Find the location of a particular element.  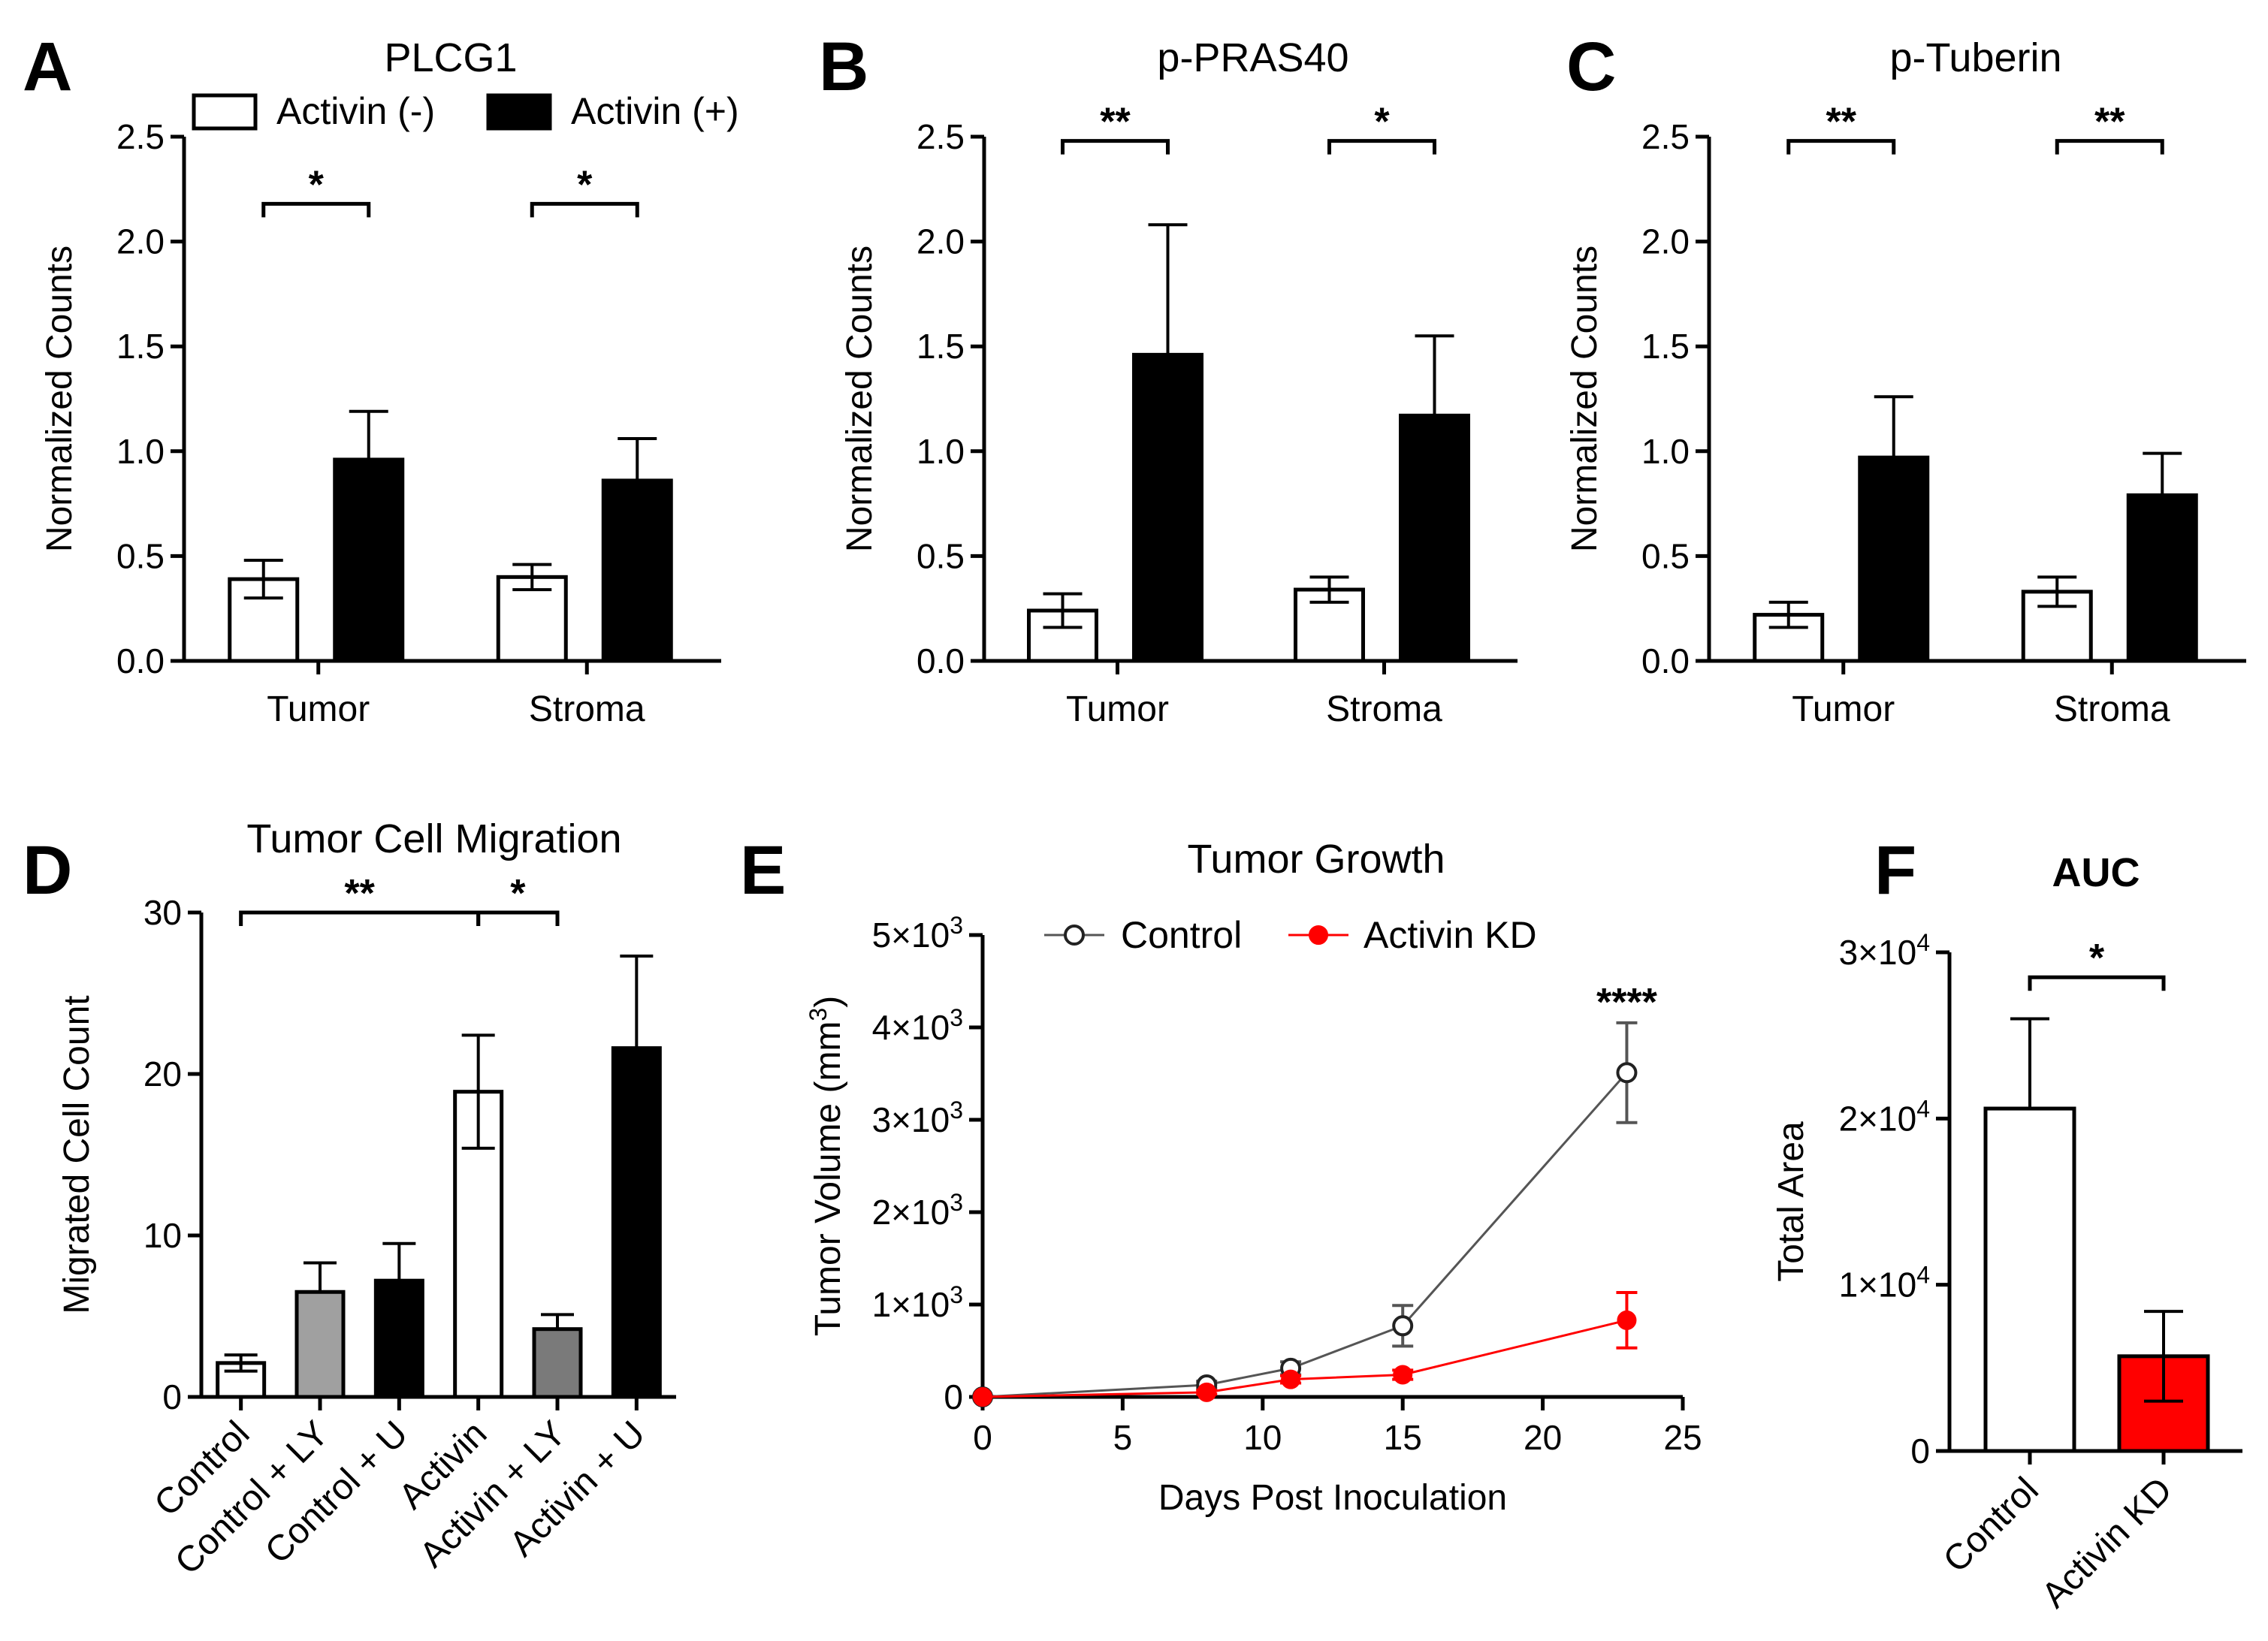

legend-label: Activin (+) is located at coordinates (655, 111).